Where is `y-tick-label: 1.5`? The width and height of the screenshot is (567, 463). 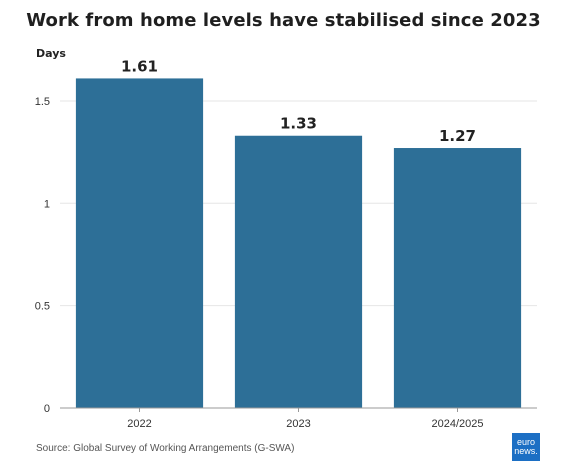
y-tick-label: 1.5 is located at coordinates (42, 102).